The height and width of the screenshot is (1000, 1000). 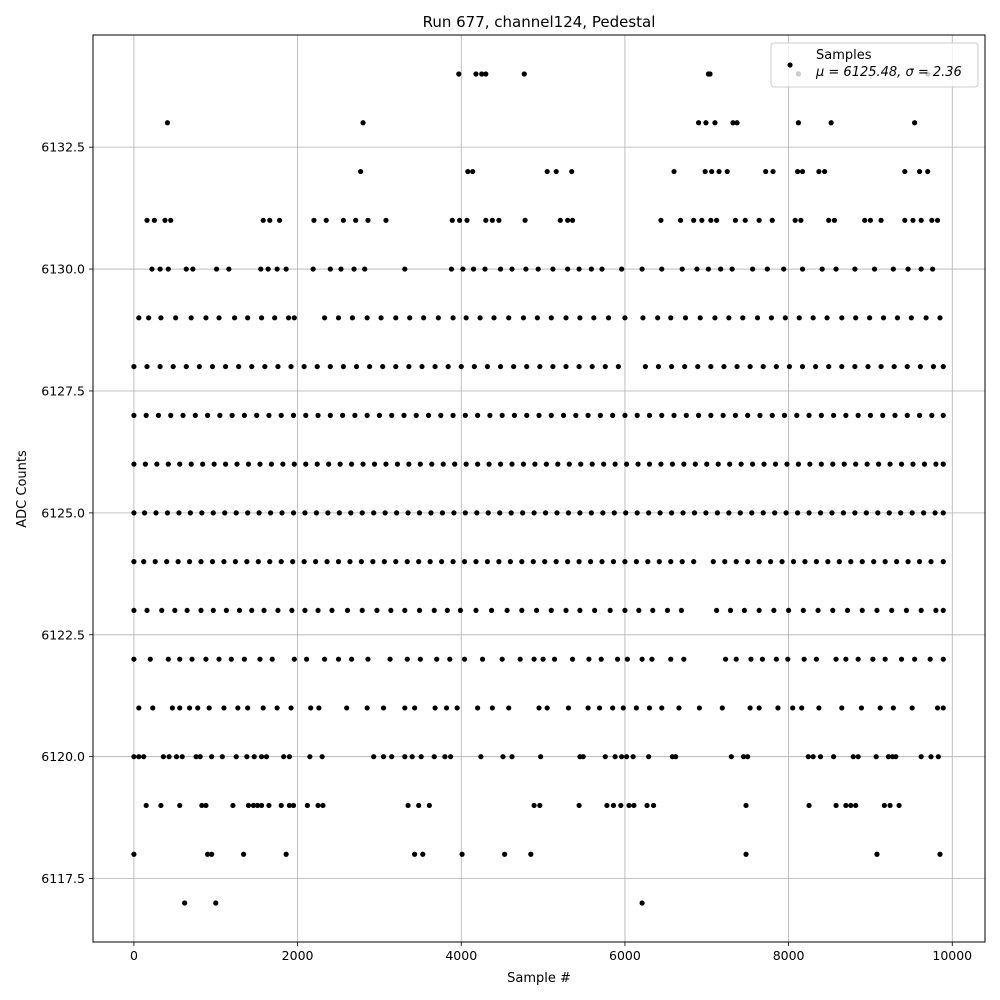 I want to click on legend-series-name: Samples, so click(x=844, y=55).